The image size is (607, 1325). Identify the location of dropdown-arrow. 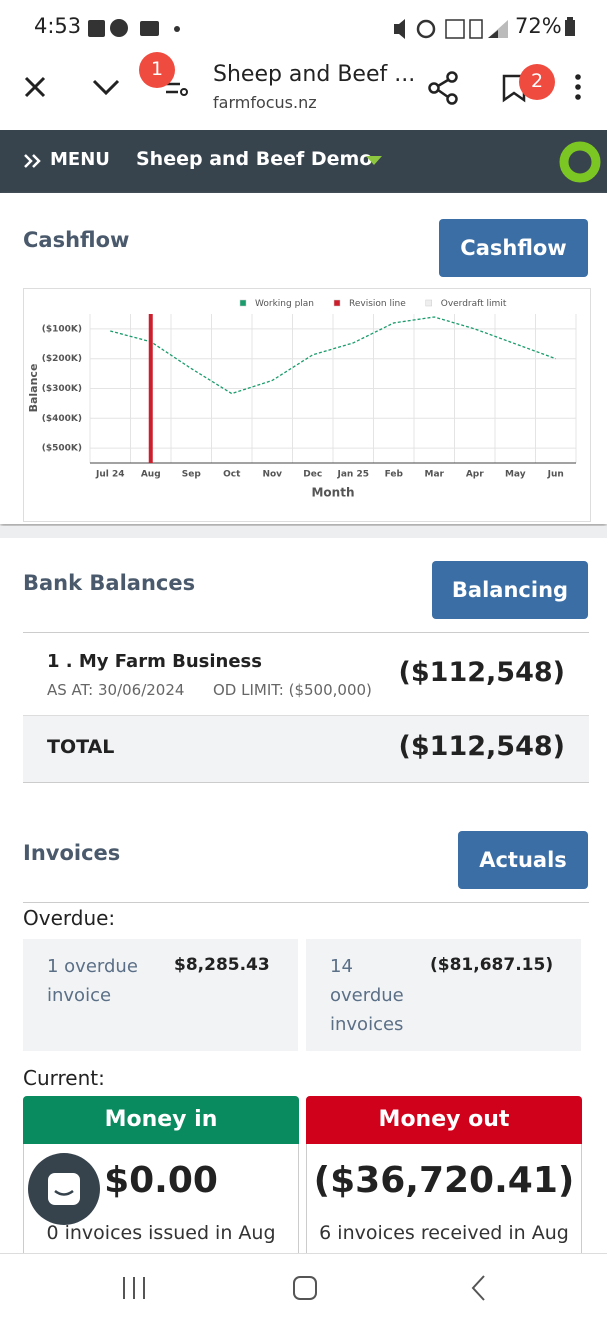
(374, 160).